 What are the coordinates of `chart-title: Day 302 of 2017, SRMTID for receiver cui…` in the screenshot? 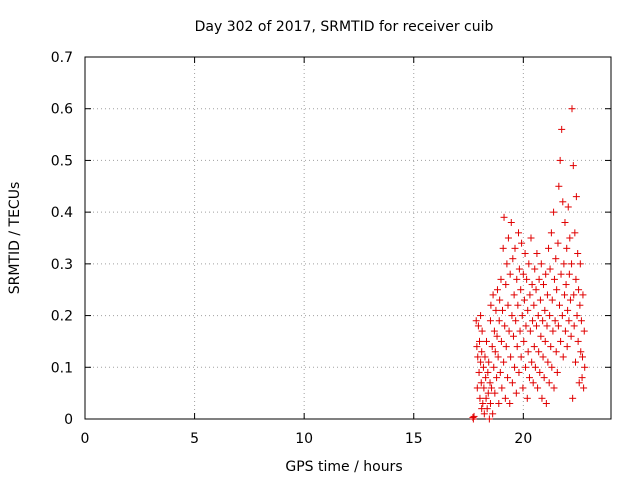 It's located at (344, 27).